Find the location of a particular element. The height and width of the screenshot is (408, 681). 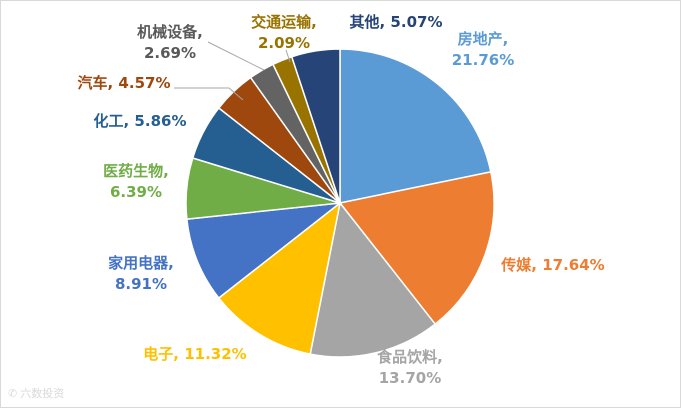

watermark-text: 六数投资 is located at coordinates (42, 393).